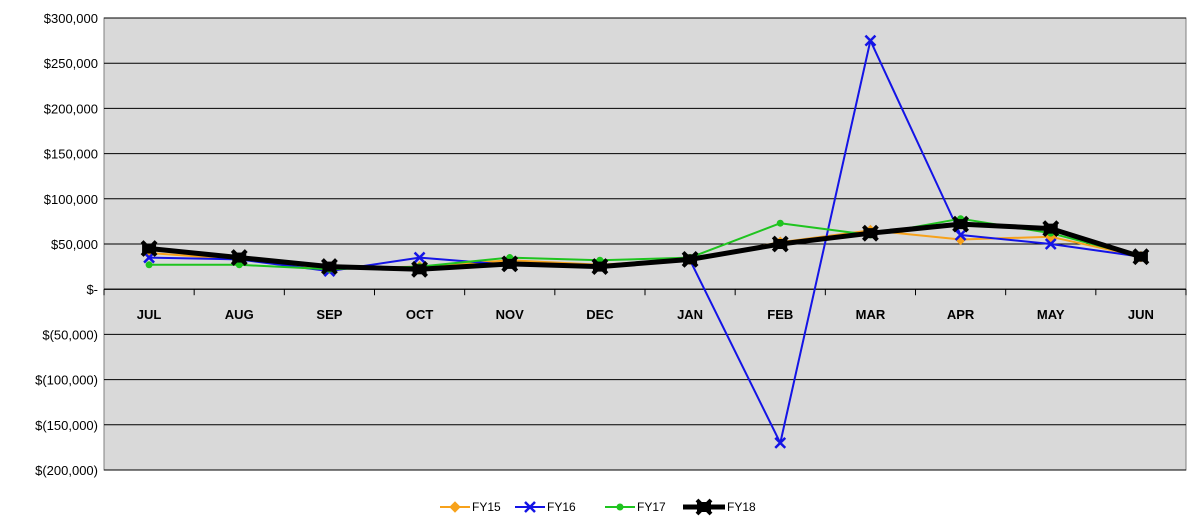 This screenshot has height=517, width=1191. What do you see at coordinates (561, 507) in the screenshot?
I see `legend-label: FY16` at bounding box center [561, 507].